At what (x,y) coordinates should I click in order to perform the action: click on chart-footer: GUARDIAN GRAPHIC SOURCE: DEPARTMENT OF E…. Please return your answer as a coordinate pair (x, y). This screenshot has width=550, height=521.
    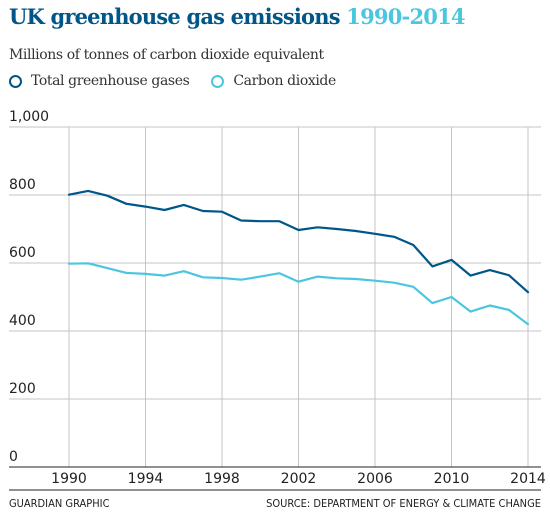
    Looking at the image, I should click on (275, 503).